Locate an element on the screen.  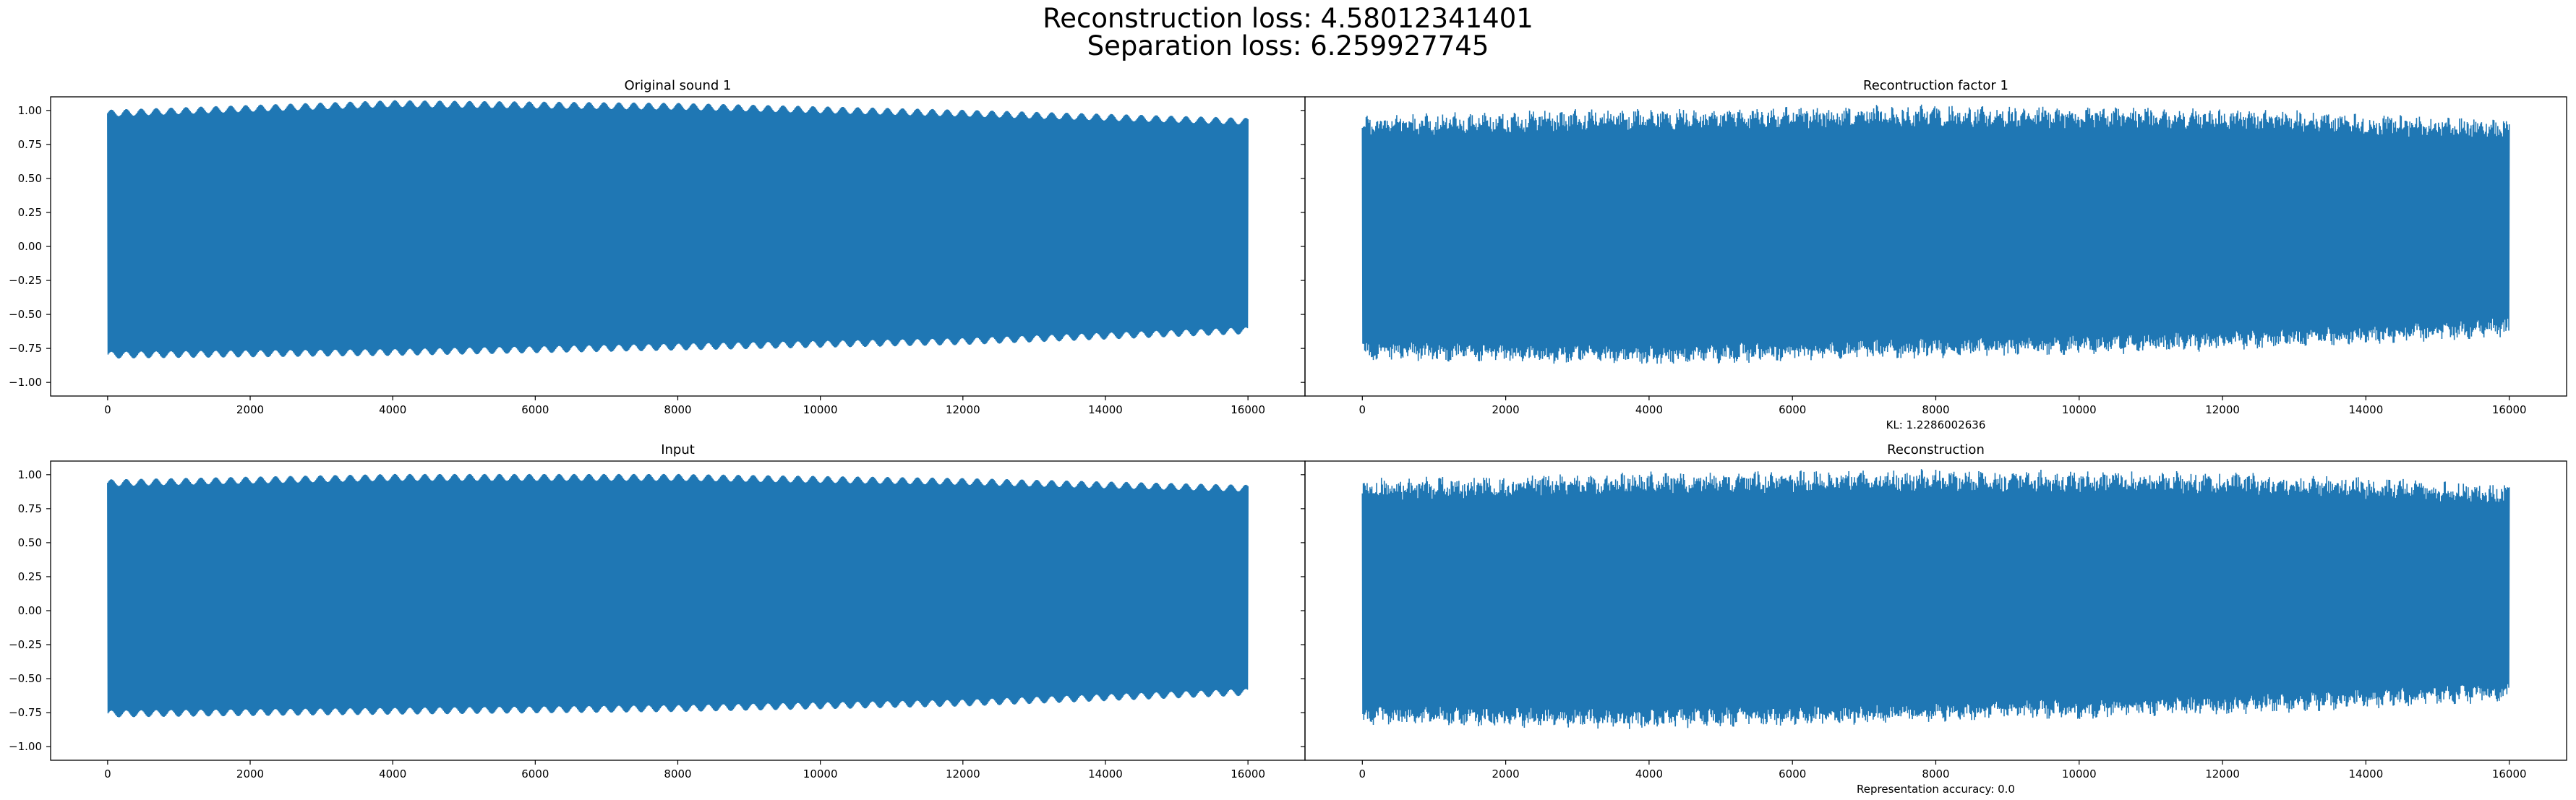
panel-4-x-tick-label: 4000 is located at coordinates (1649, 773).